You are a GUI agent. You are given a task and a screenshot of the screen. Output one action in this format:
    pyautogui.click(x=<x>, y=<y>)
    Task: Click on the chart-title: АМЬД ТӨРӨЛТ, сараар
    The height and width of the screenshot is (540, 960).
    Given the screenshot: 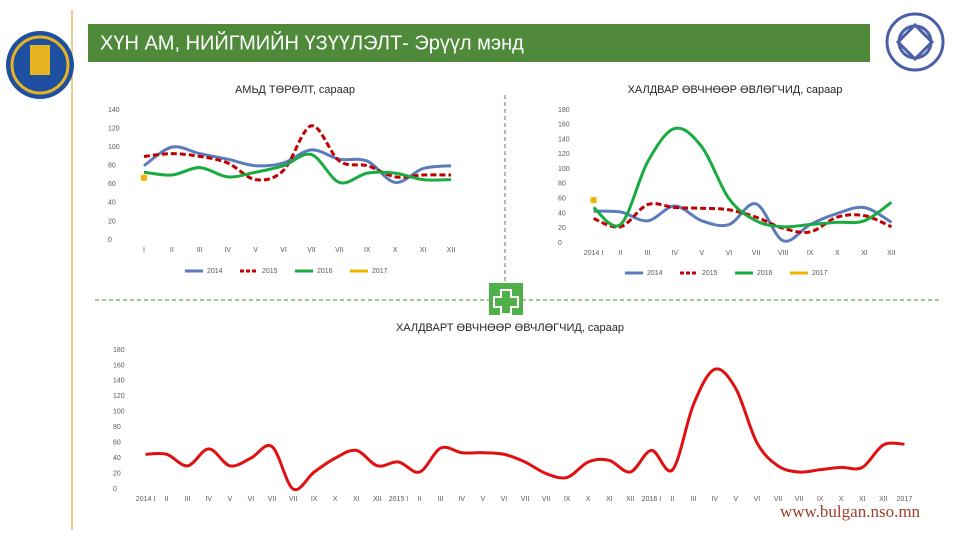 What is the action you would take?
    pyautogui.click(x=295, y=90)
    